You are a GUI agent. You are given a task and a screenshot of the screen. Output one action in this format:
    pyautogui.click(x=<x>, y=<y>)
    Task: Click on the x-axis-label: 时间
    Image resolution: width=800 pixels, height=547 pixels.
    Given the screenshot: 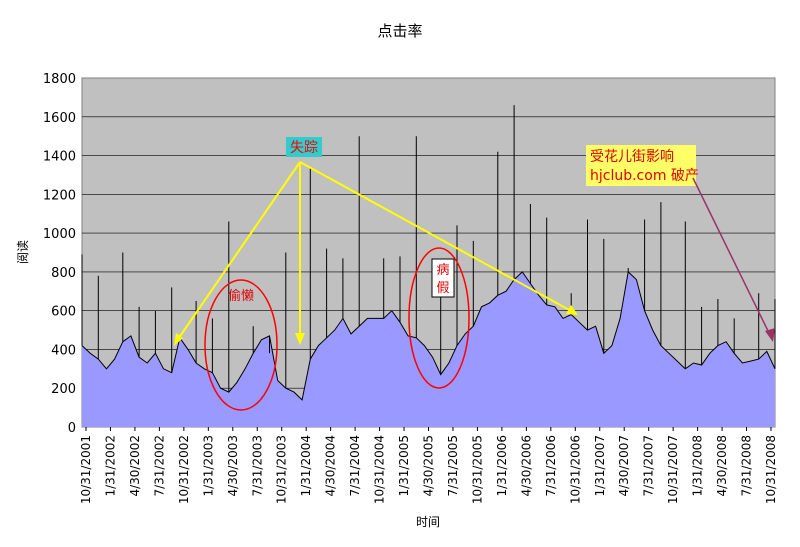 What is the action you would take?
    pyautogui.click(x=428, y=522)
    